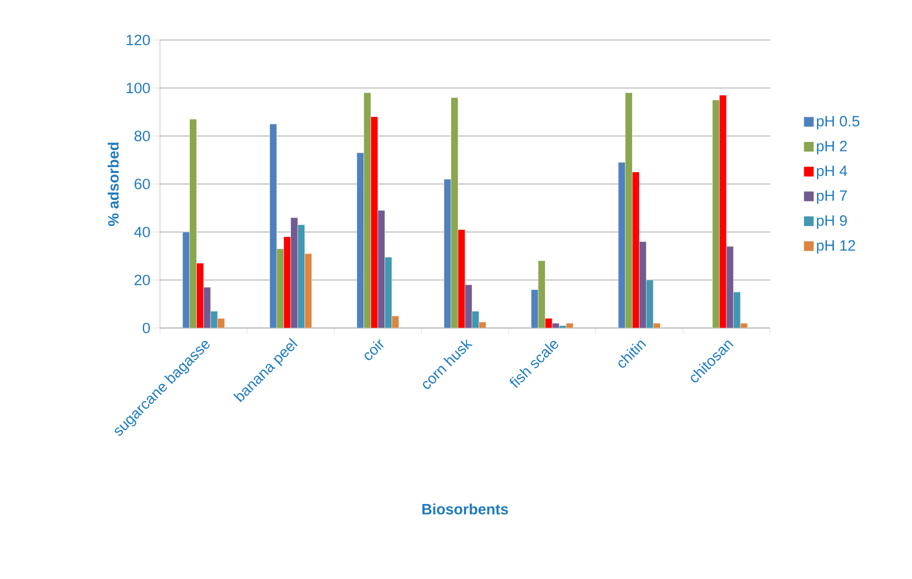 Image resolution: width=912 pixels, height=579 pixels. I want to click on y-axis-title: % adsorbed, so click(113, 184).